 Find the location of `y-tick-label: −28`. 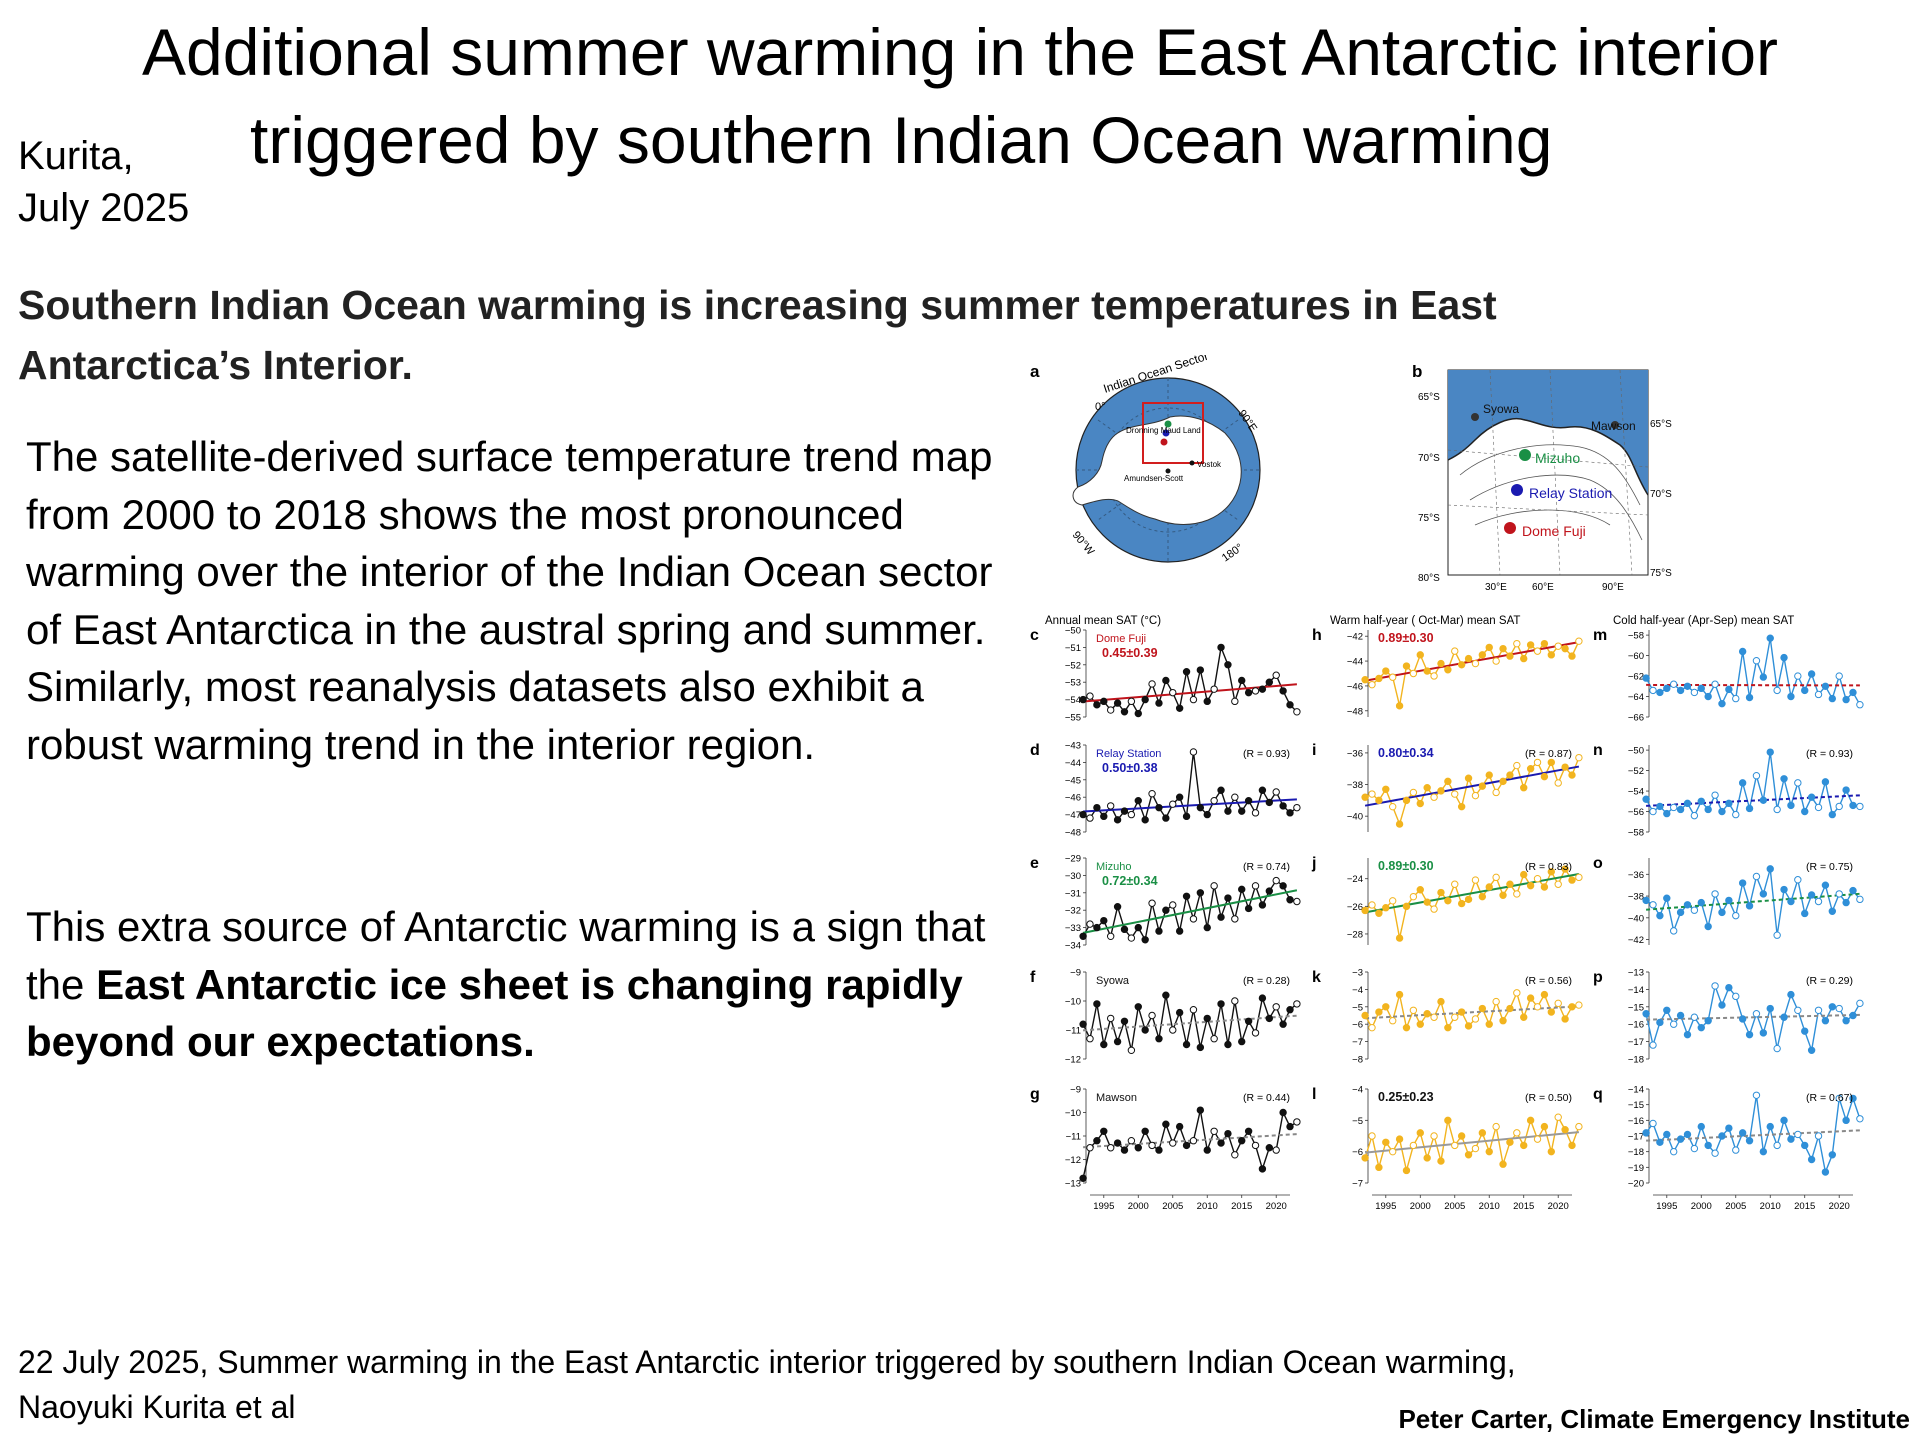

y-tick-label: −28 is located at coordinates (1355, 934).